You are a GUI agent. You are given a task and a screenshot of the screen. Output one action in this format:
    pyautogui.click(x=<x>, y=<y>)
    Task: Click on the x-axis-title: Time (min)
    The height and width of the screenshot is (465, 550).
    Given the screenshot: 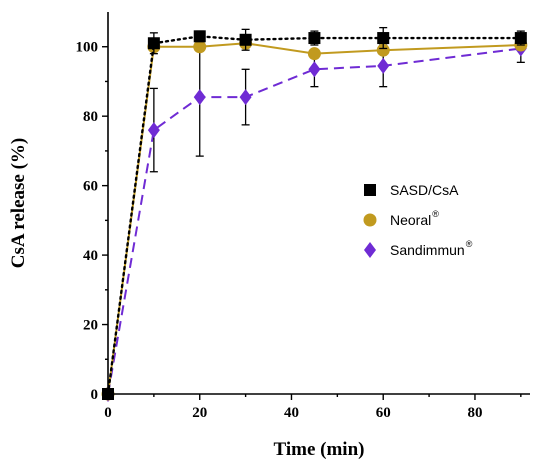 What is the action you would take?
    pyautogui.click(x=319, y=449)
    